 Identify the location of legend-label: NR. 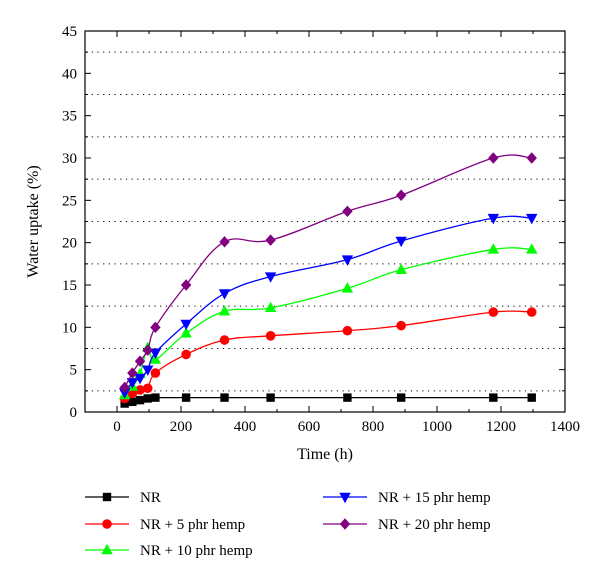
(150, 498).